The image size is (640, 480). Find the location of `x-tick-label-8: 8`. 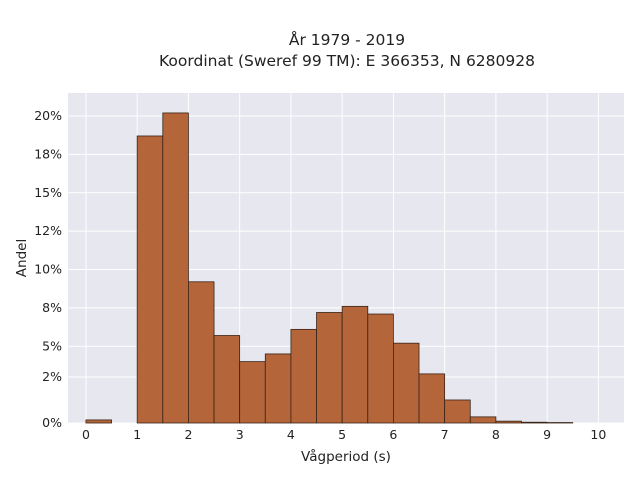

x-tick-label-8: 8 is located at coordinates (496, 434).